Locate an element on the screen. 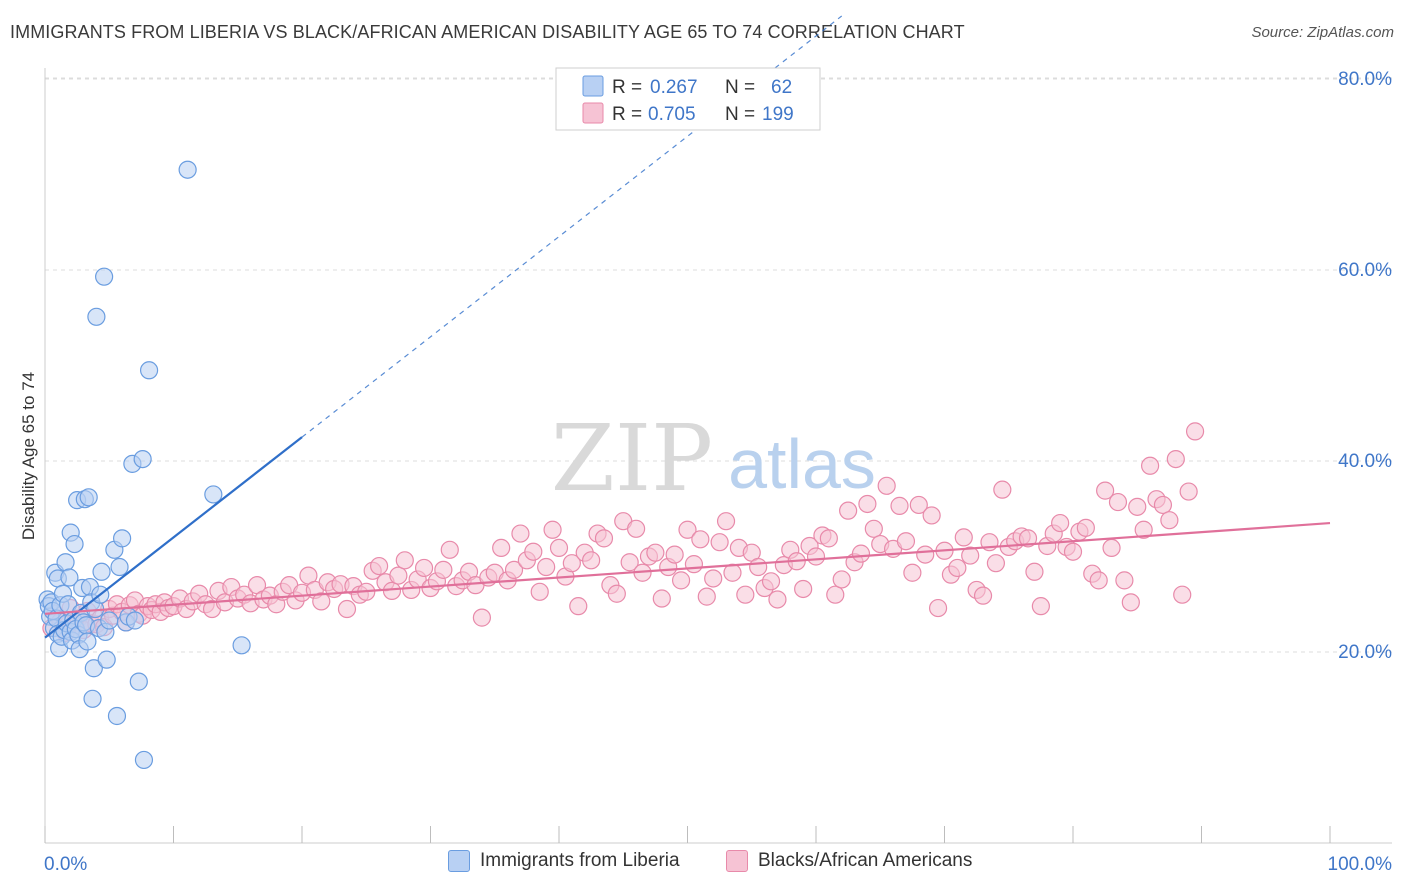 Image resolution: width=1406 pixels, height=892 pixels. legend-r-label-pink: R = is located at coordinates (627, 114).